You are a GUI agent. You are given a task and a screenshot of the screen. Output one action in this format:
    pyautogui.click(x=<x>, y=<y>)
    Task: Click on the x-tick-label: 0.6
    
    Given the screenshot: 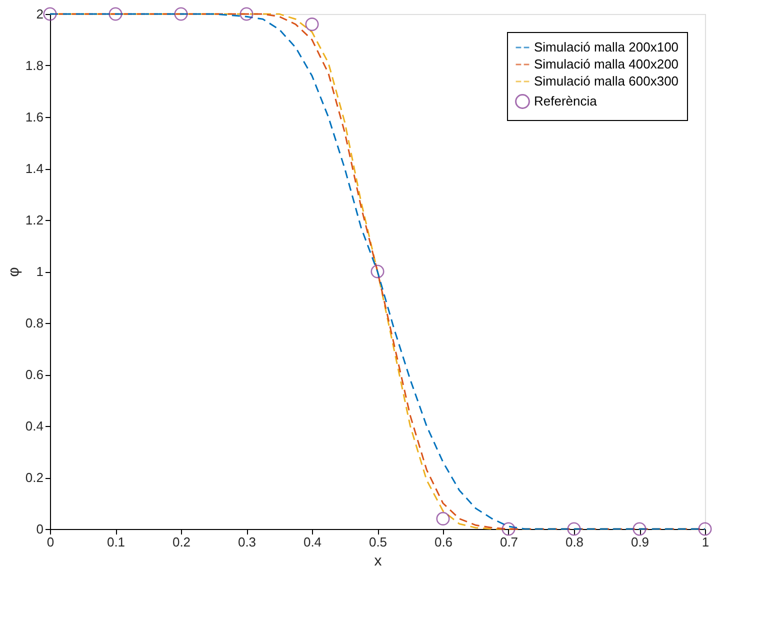 What is the action you would take?
    pyautogui.click(x=443, y=542)
    